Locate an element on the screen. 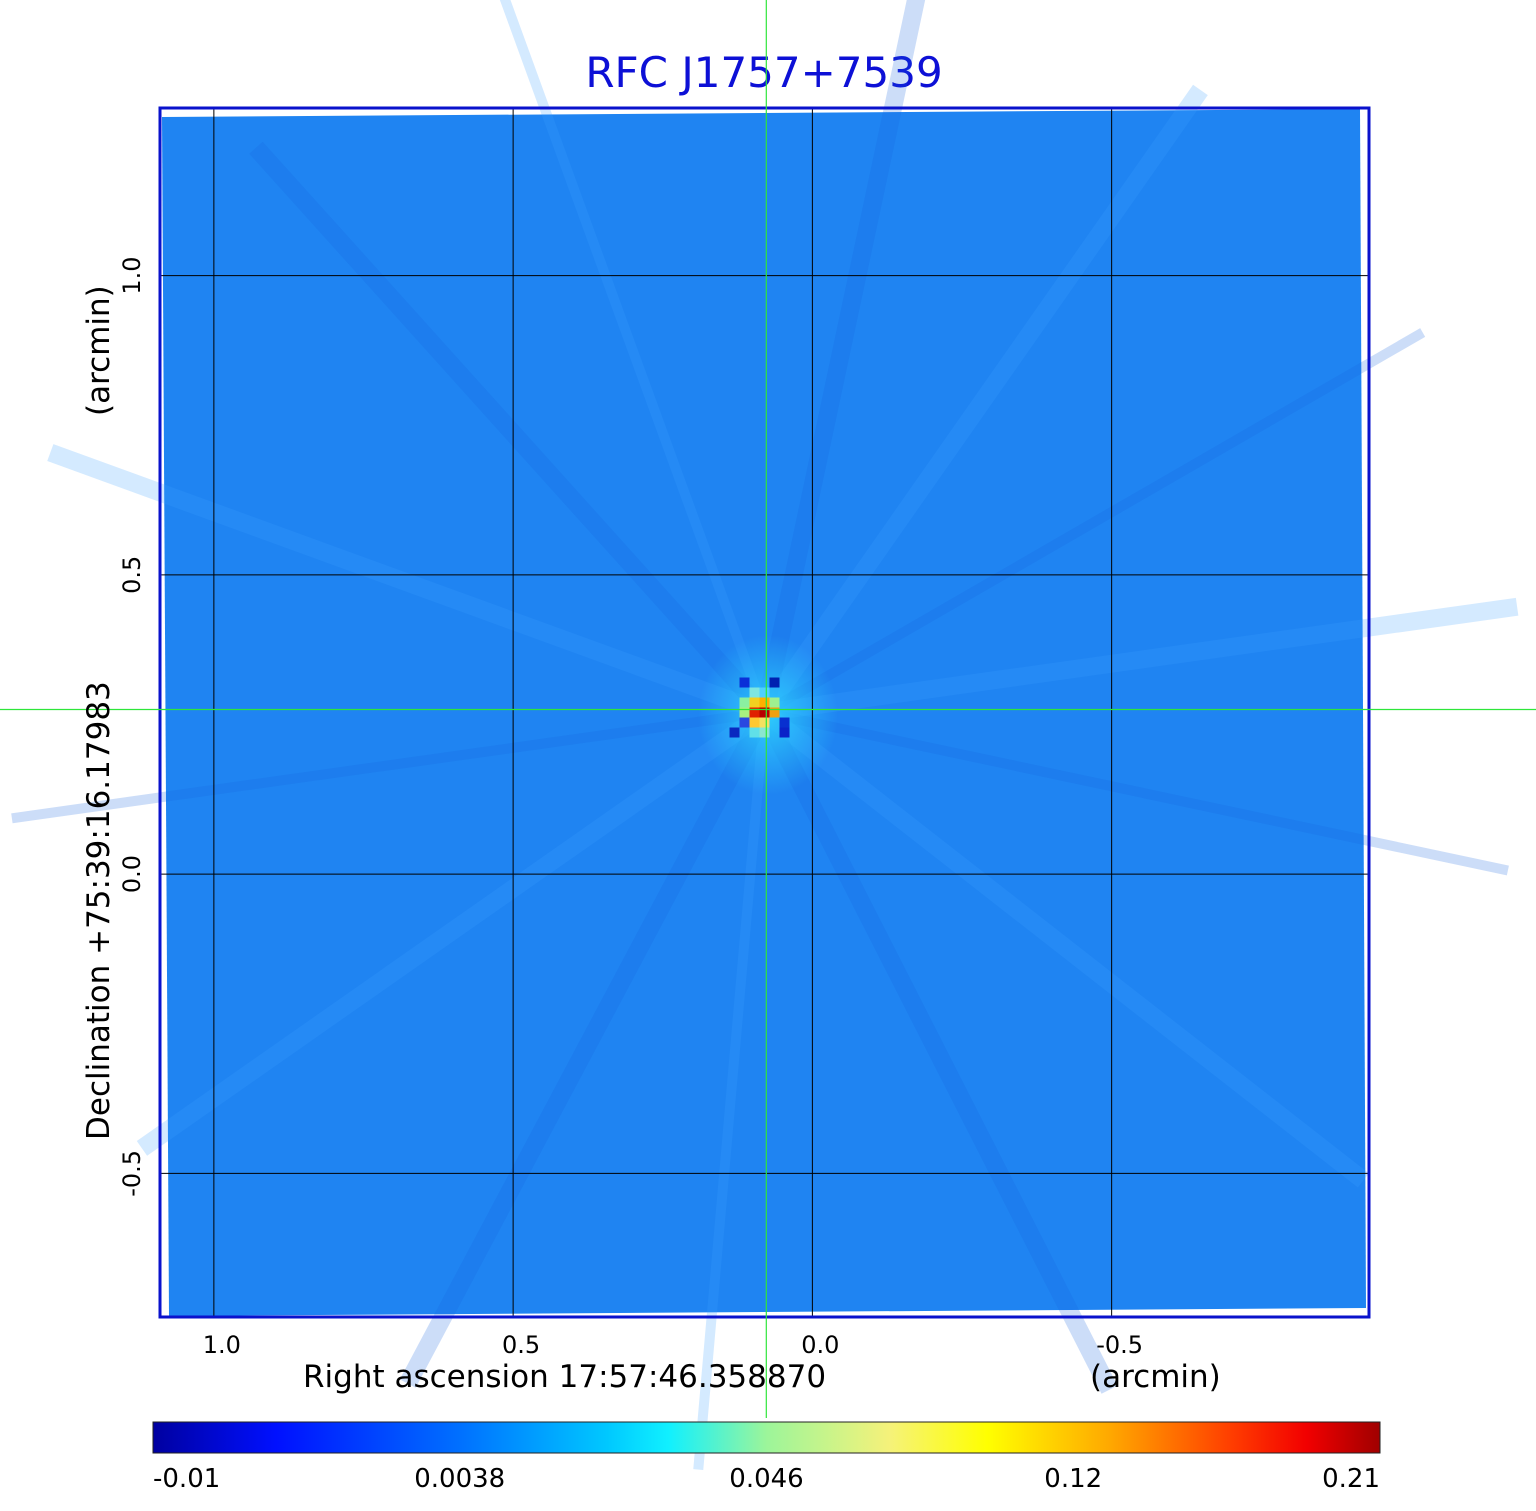 The image size is (1536, 1511). colorbar-tick-label: 0.0038 is located at coordinates (459, 1479).